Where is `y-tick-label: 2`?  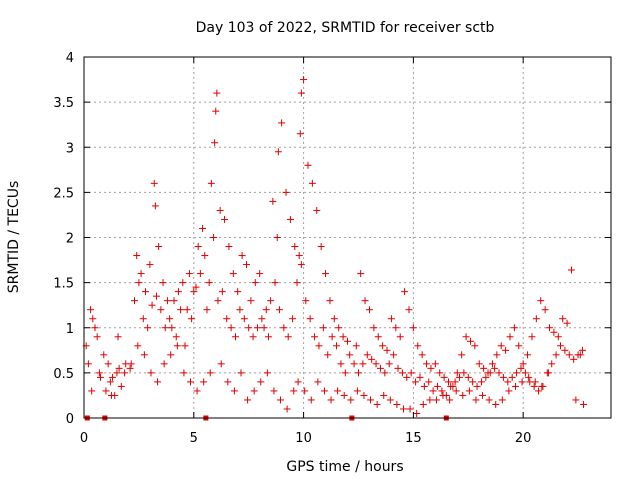
y-tick-label: 2 is located at coordinates (70, 239).